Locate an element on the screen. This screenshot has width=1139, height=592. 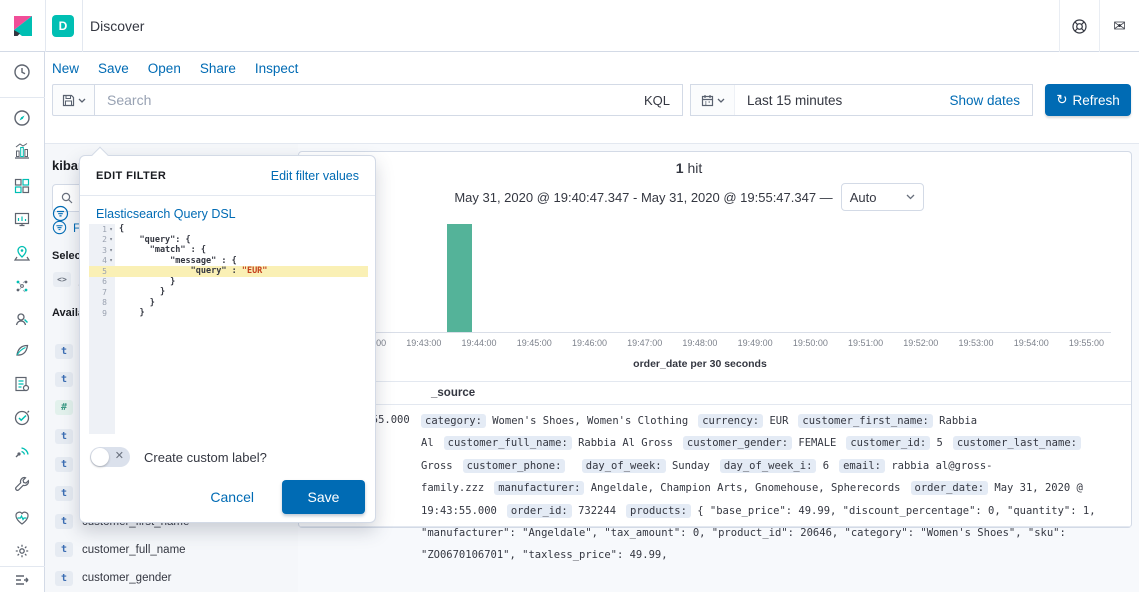
apm-icon is located at coordinates (22, 451).